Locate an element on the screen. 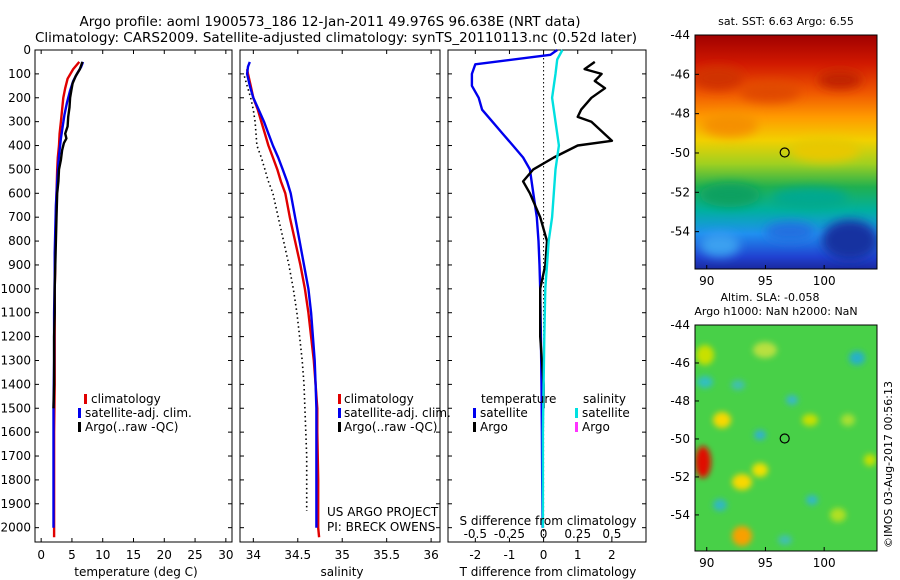 The width and height of the screenshot is (900, 580). y-tick-label: 300 is located at coordinates (19, 122).